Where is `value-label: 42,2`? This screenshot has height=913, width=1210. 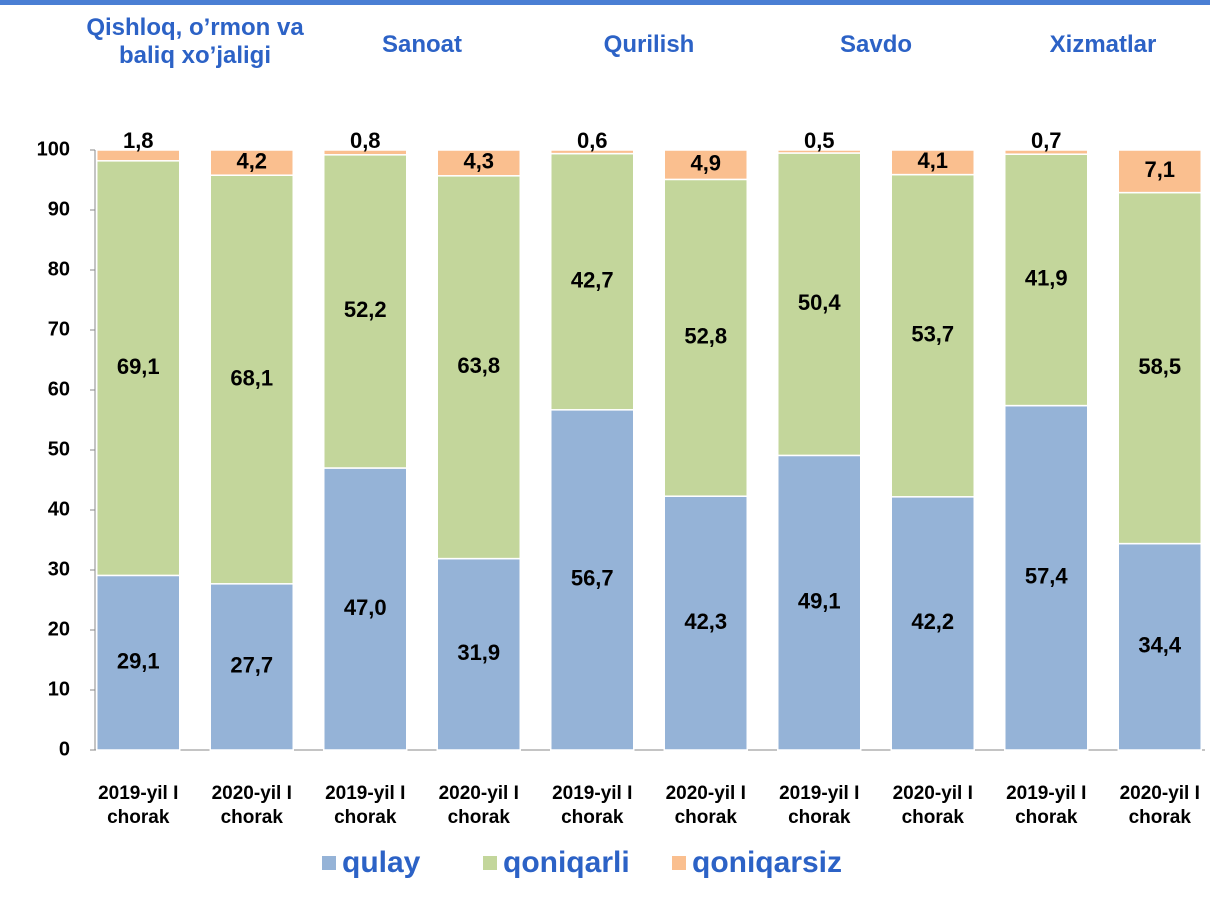 value-label: 42,2 is located at coordinates (932, 621).